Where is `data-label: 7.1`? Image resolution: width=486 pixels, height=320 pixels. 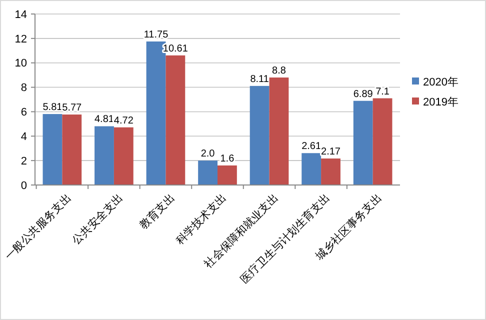
data-label: 7.1 is located at coordinates (383, 92).